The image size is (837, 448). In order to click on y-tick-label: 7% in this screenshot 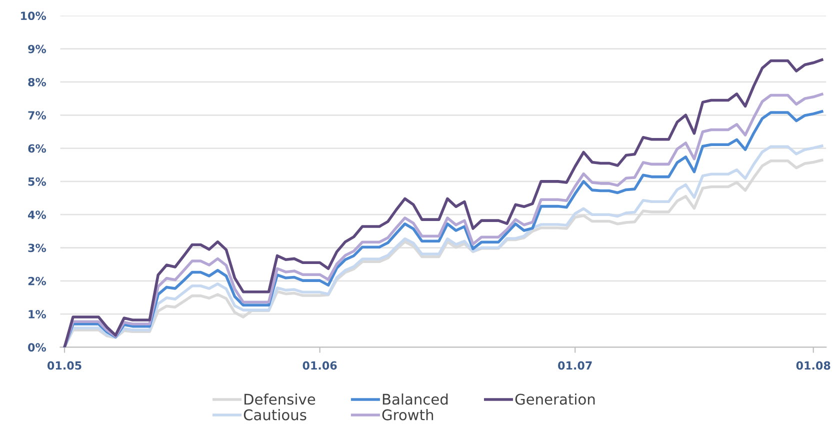, I will do `click(37, 115)`.